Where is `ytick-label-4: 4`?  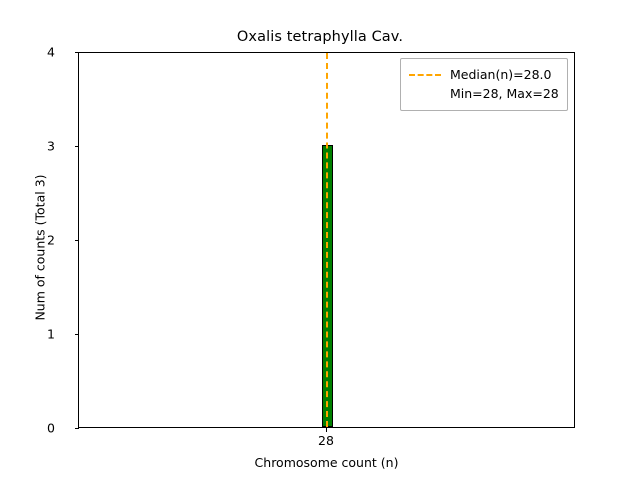
ytick-label-4: 4 is located at coordinates (51, 52).